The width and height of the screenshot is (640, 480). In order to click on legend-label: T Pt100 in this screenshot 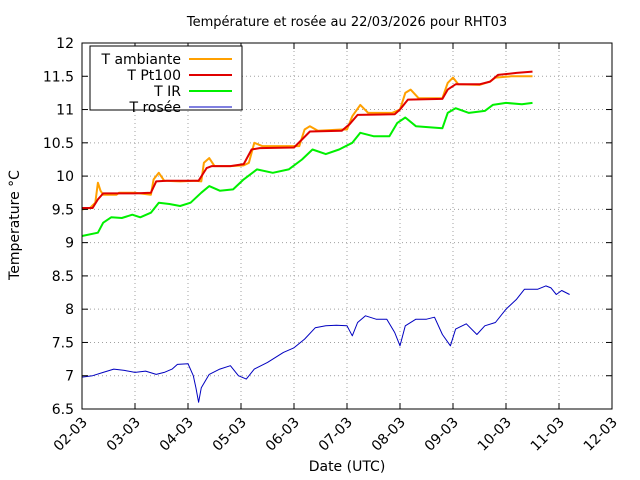, I will do `click(153, 76)`.